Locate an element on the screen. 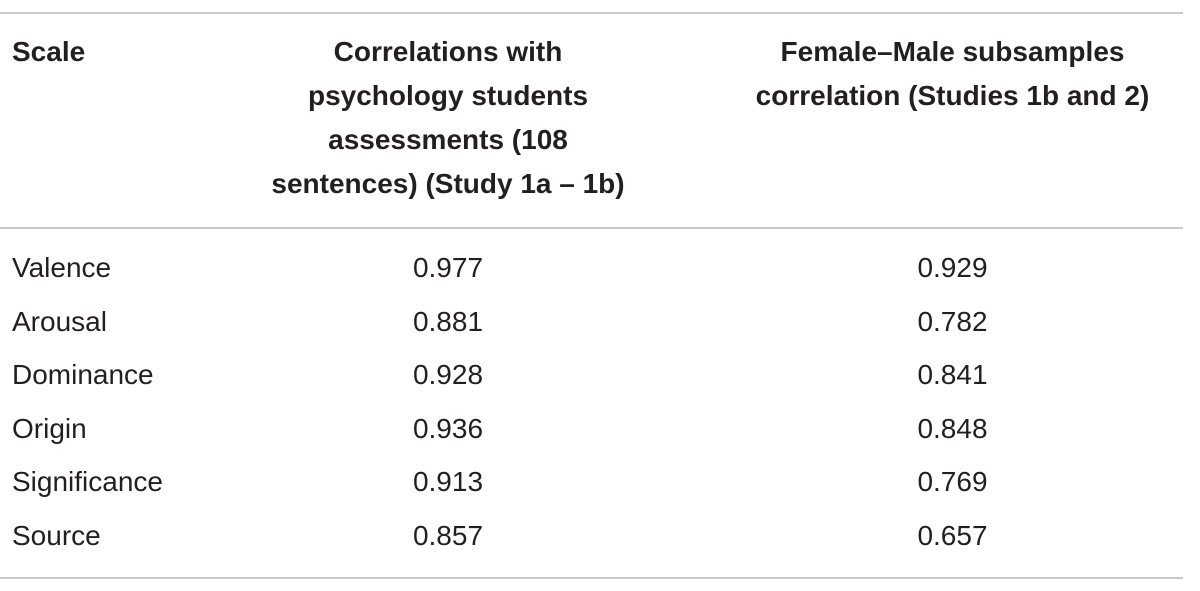 This screenshot has width=1200, height=591. female-male-correlation-value: 0.848 is located at coordinates (952, 428).